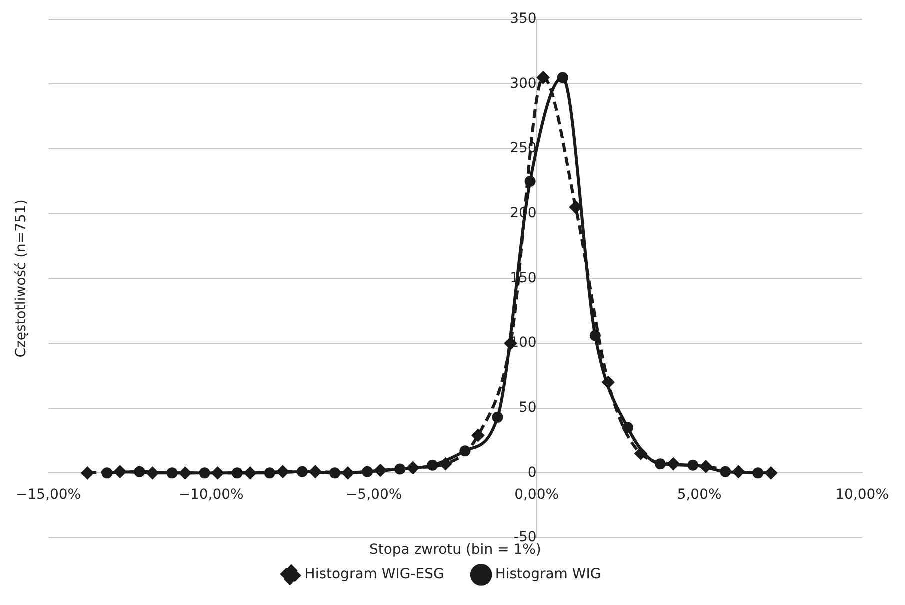  What do you see at coordinates (49, 495) in the screenshot?
I see `x-tick-label: −15,00%` at bounding box center [49, 495].